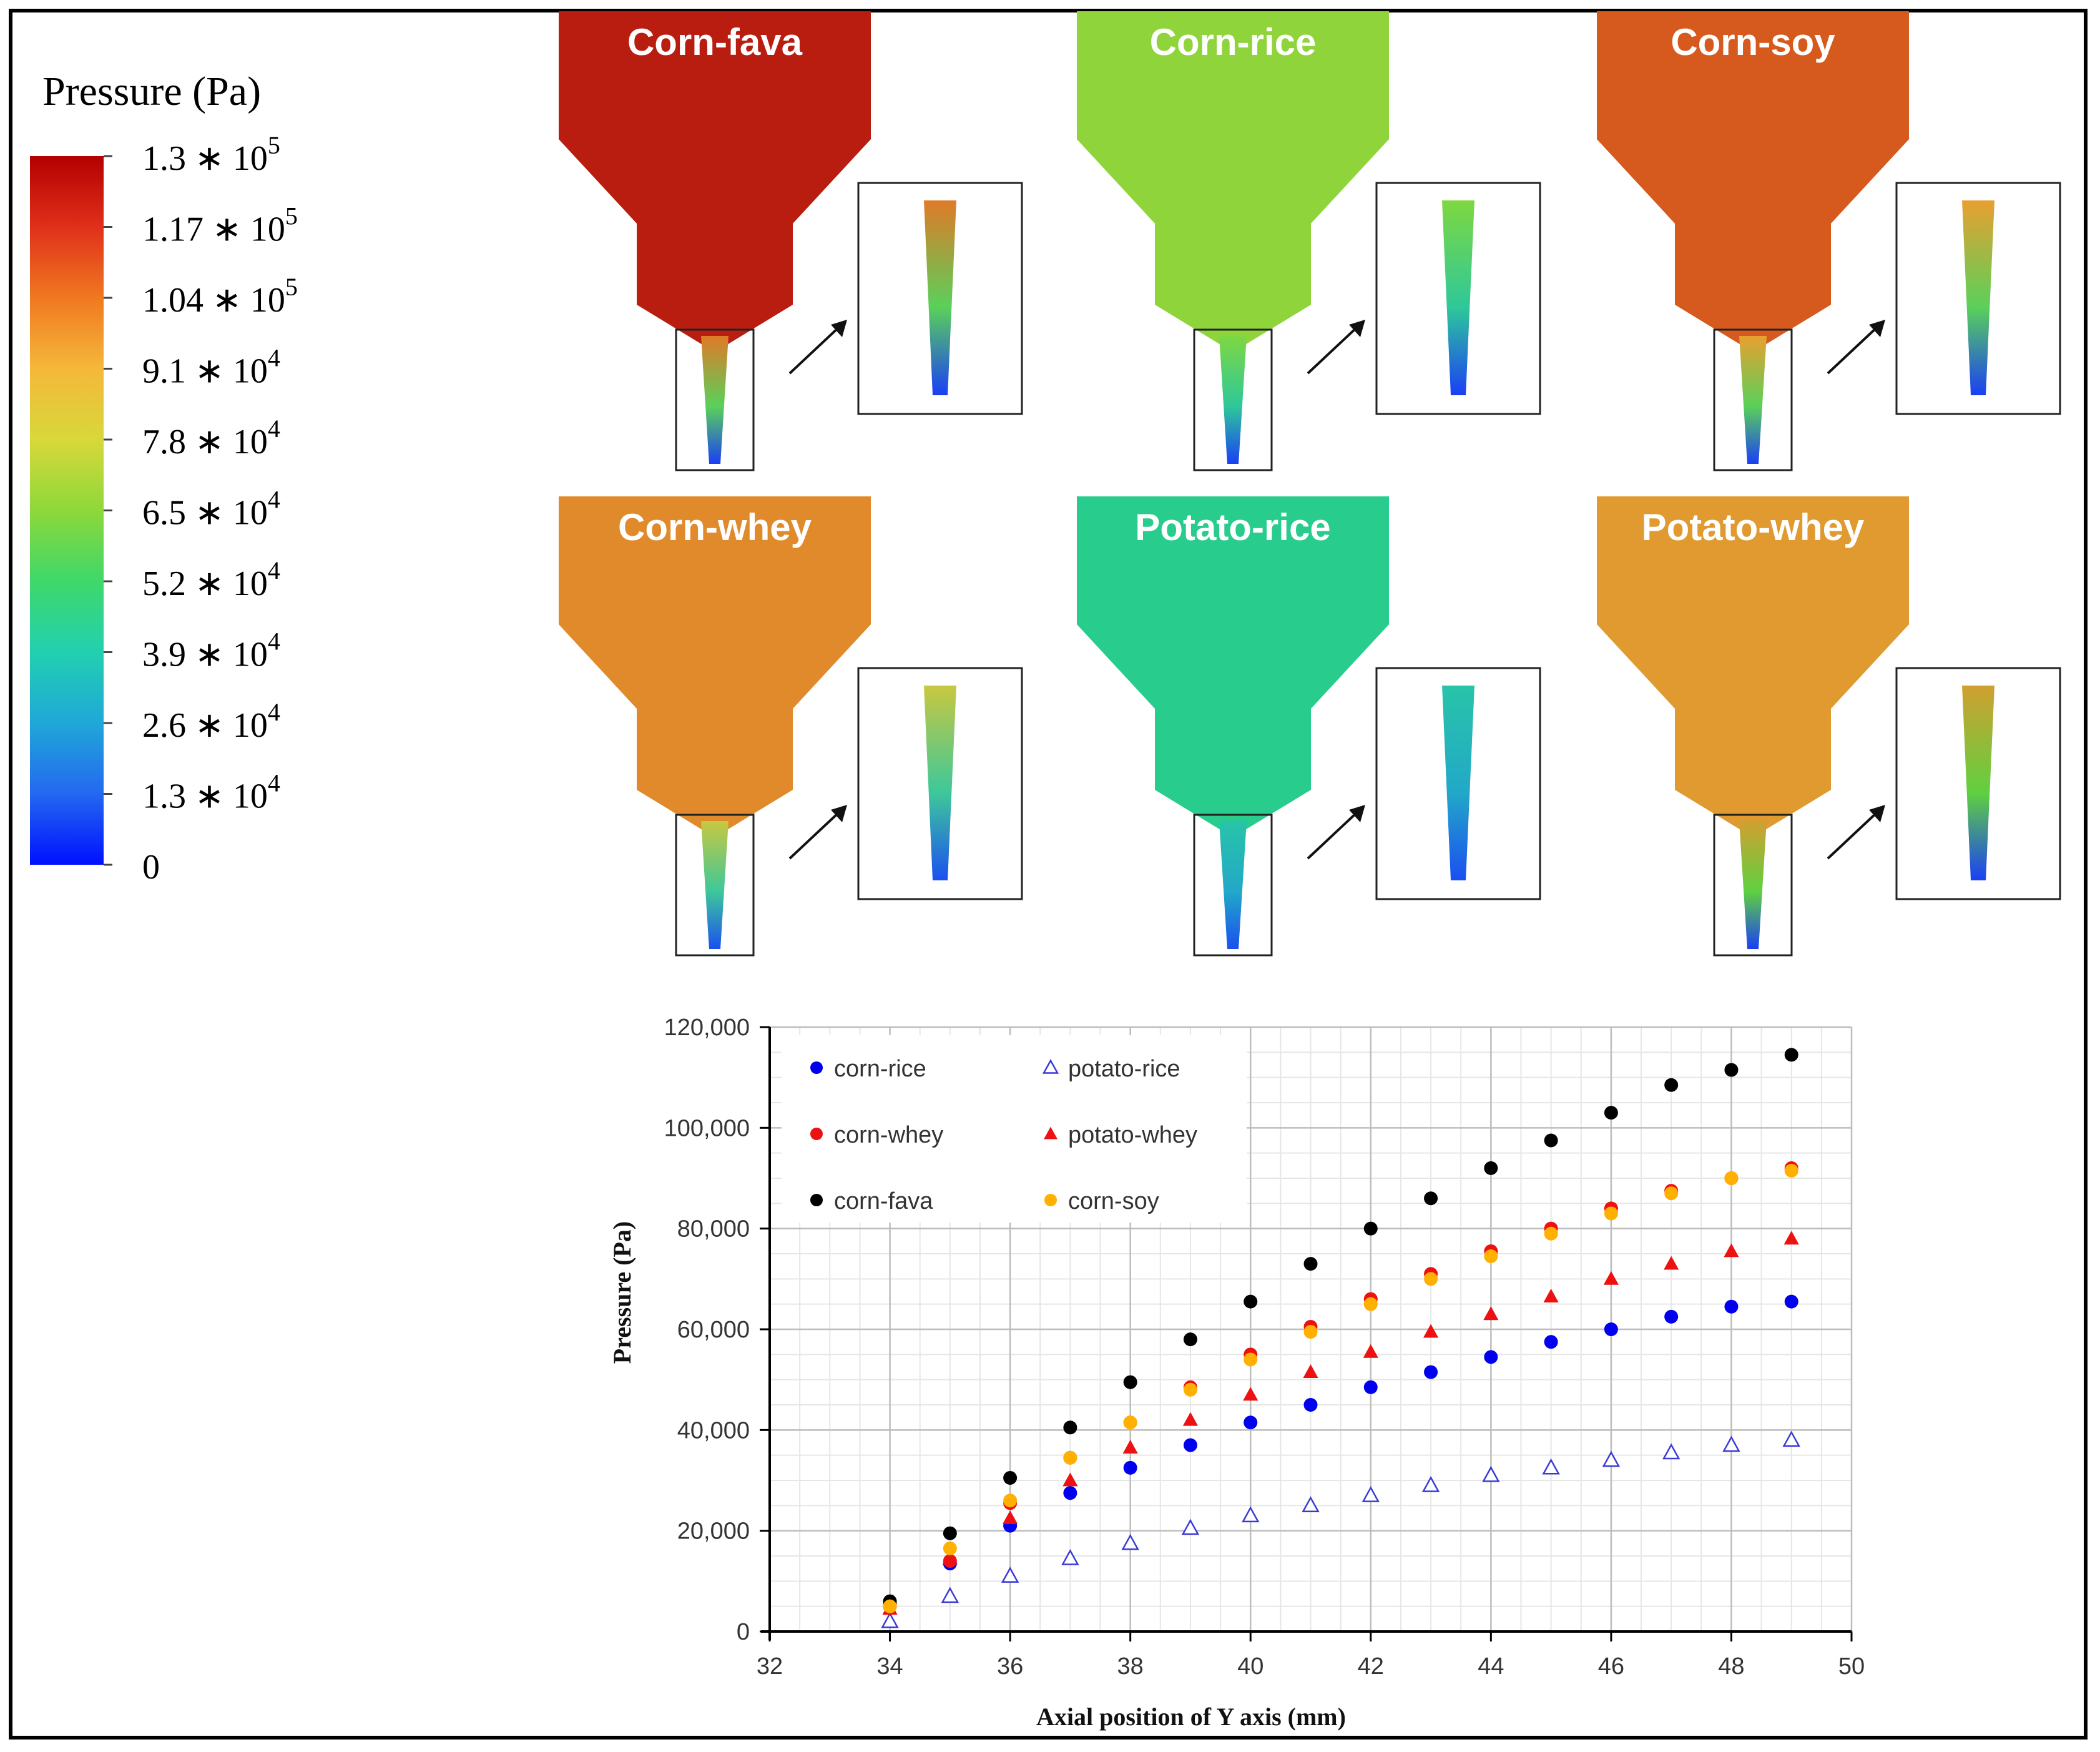 The height and width of the screenshot is (1752, 2100). Describe the element at coordinates (713, 1229) in the screenshot. I see `y-tick-label: 80,000` at that location.